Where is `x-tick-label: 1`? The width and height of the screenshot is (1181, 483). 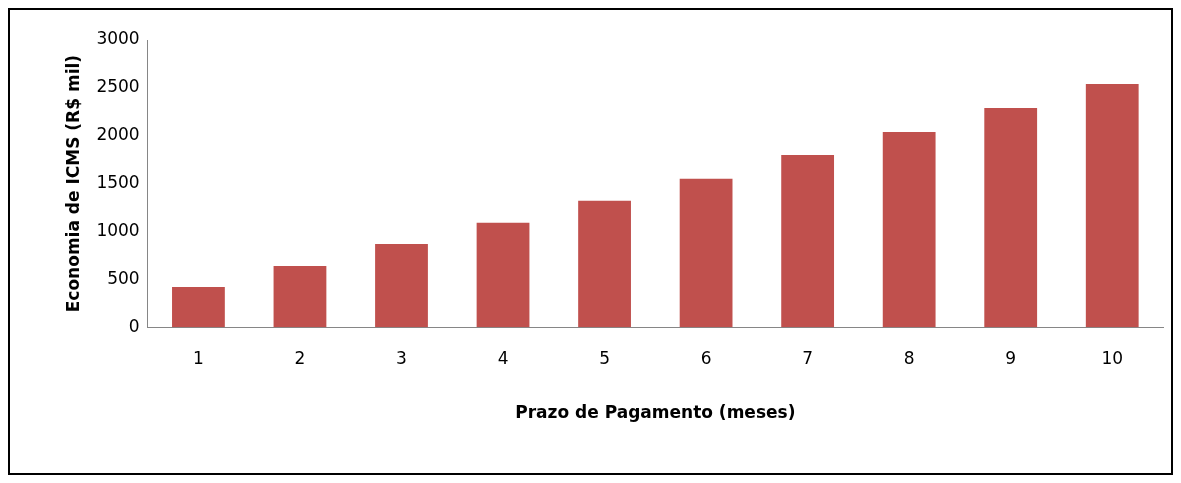
x-tick-label: 1 is located at coordinates (198, 357).